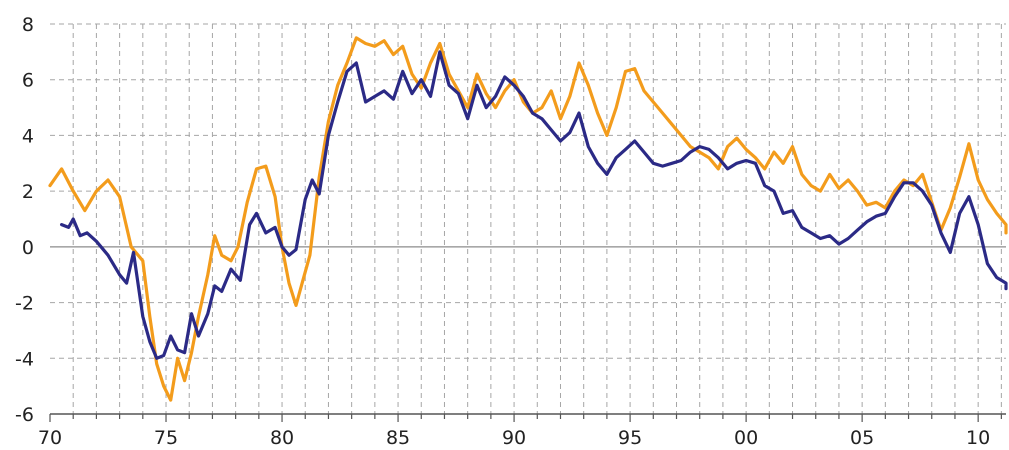 This screenshot has height=450, width=1009. Describe the element at coordinates (28, 81) in the screenshot. I see `y-tick-label: 6` at that location.